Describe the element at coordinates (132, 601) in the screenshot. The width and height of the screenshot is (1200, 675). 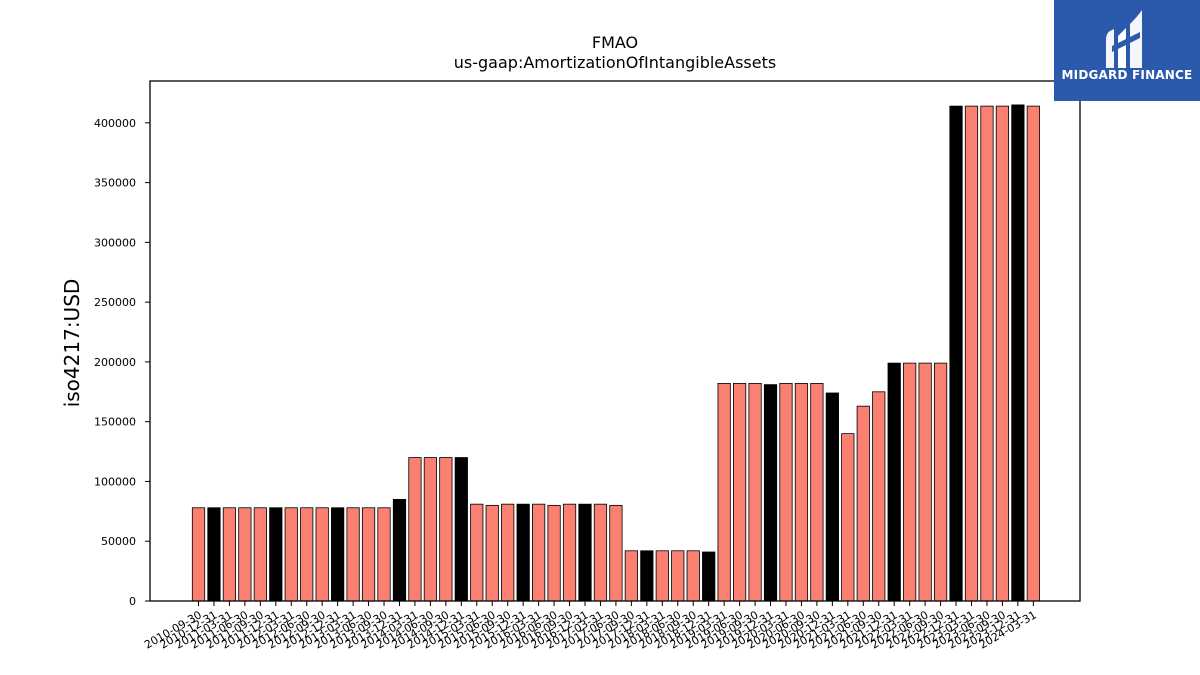
I see `y-tick-label: 0` at that location.